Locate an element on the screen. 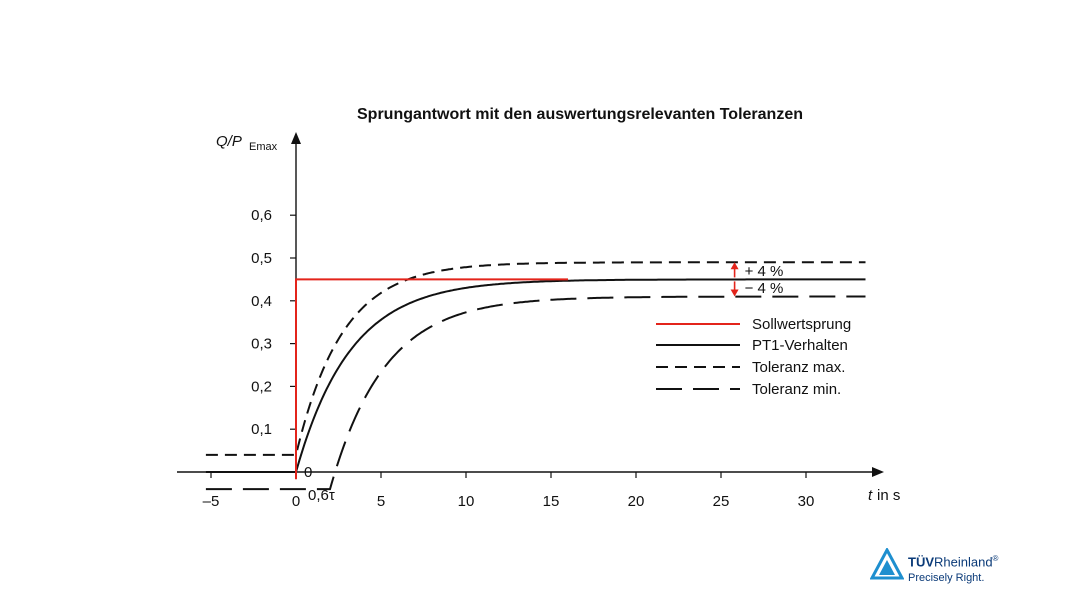 The image size is (1080, 608). x-tick-label: 20 is located at coordinates (636, 501).